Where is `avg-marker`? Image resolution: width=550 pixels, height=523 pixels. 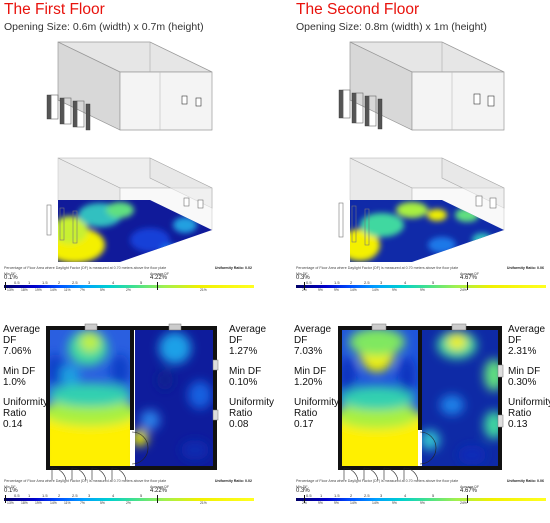
avg-marker is located at coordinates (157, 286).